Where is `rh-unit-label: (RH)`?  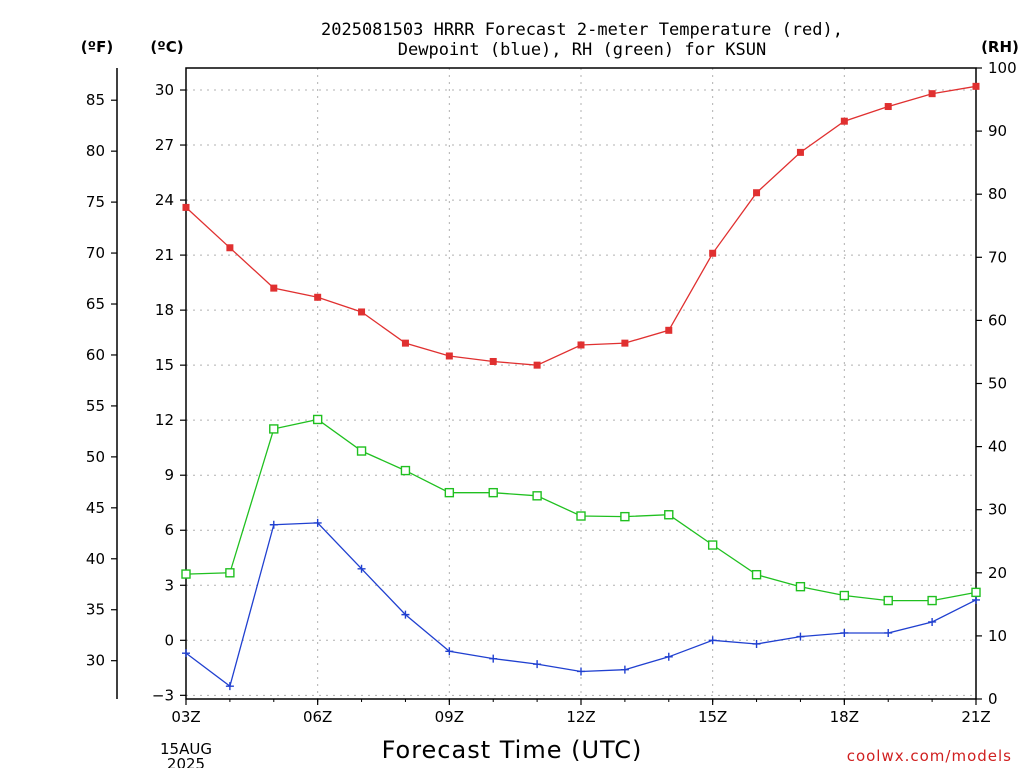
rh-unit-label: (RH) is located at coordinates (1000, 47).